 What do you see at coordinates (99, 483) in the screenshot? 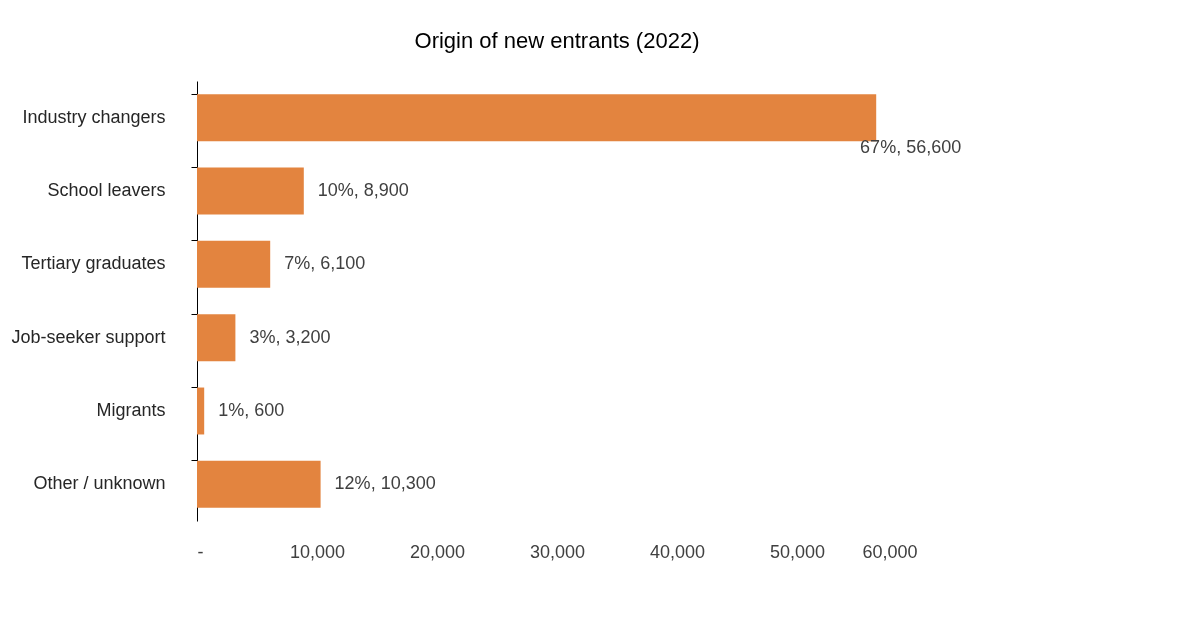
I see `y-tick-label: Other / unknown` at bounding box center [99, 483].